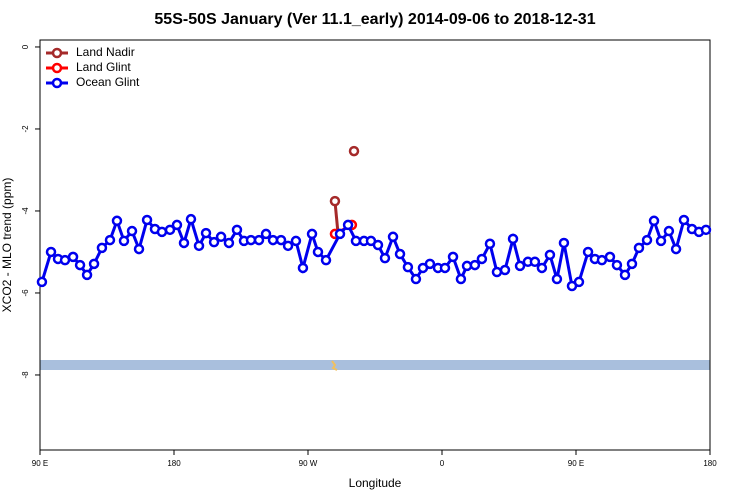 This screenshot has width=750, height=500. Describe the element at coordinates (105, 52) in the screenshot. I see `legend-label: Land Nadir` at that location.